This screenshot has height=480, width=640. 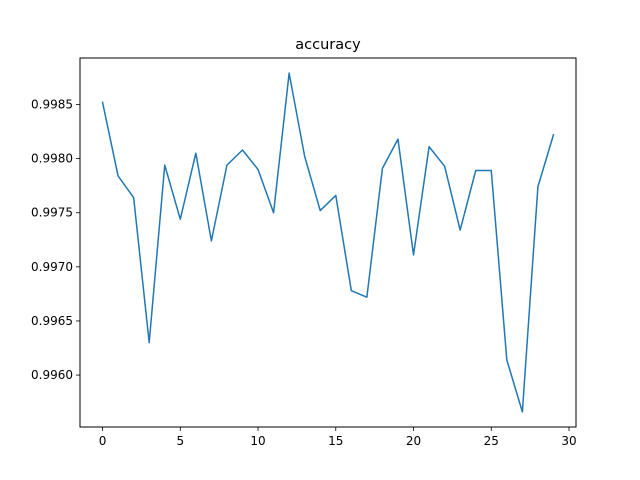 What do you see at coordinates (413, 441) in the screenshot?
I see `x-tick-label: 20` at bounding box center [413, 441].